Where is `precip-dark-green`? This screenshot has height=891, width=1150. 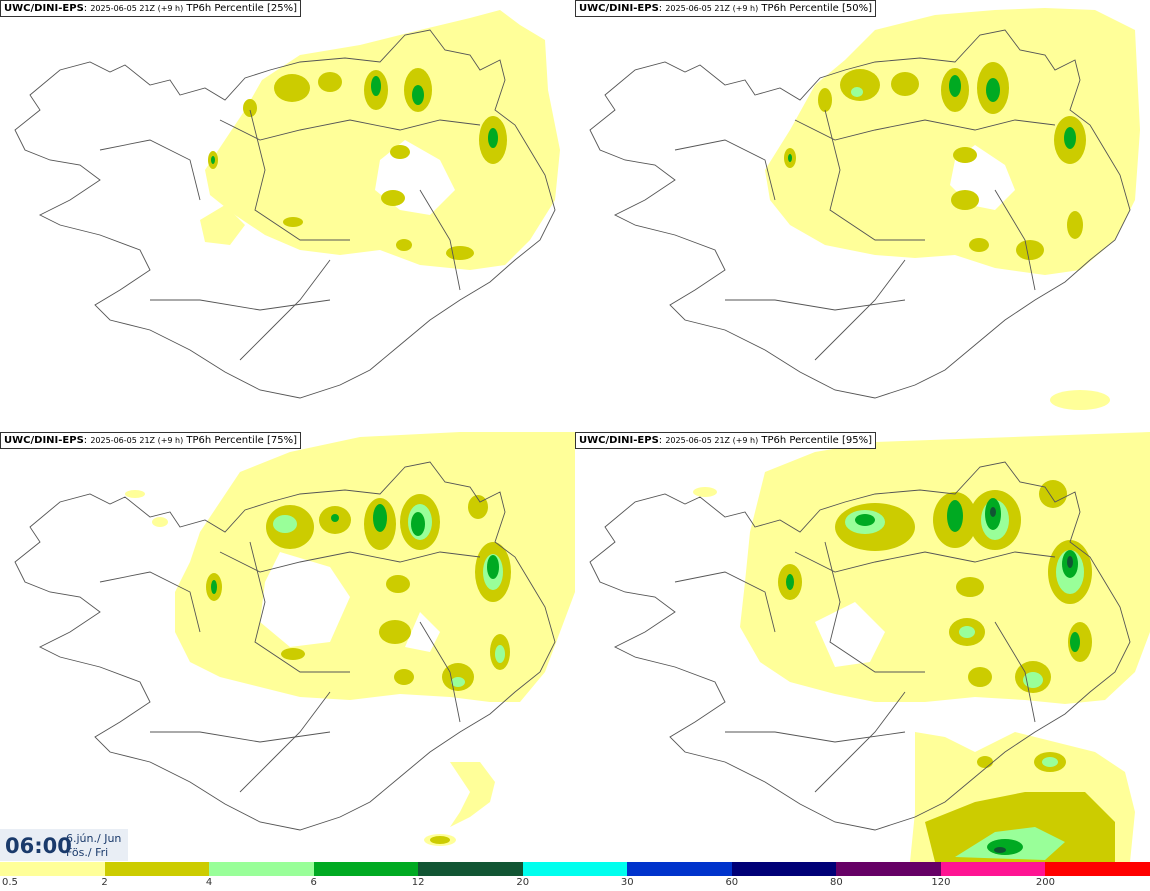 precip-dark-green is located at coordinates (1031, 680).